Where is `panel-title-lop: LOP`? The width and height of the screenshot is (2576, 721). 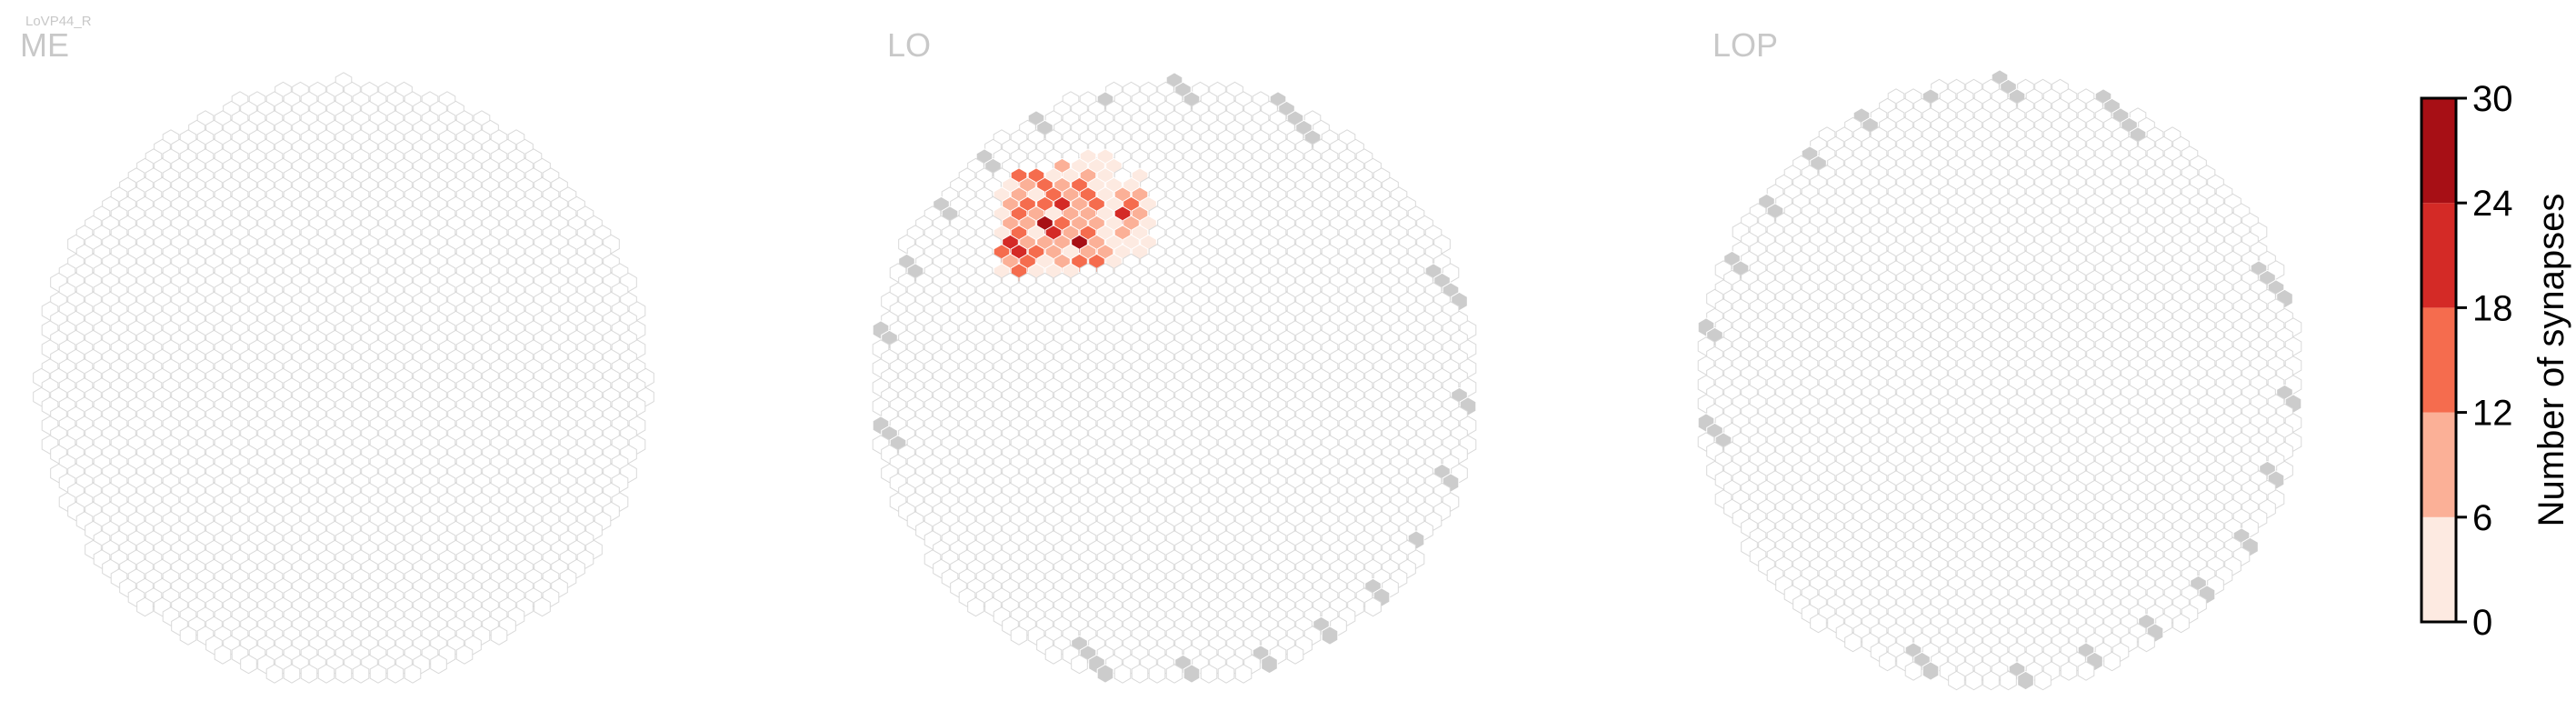 panel-title-lop: LOP is located at coordinates (1745, 45).